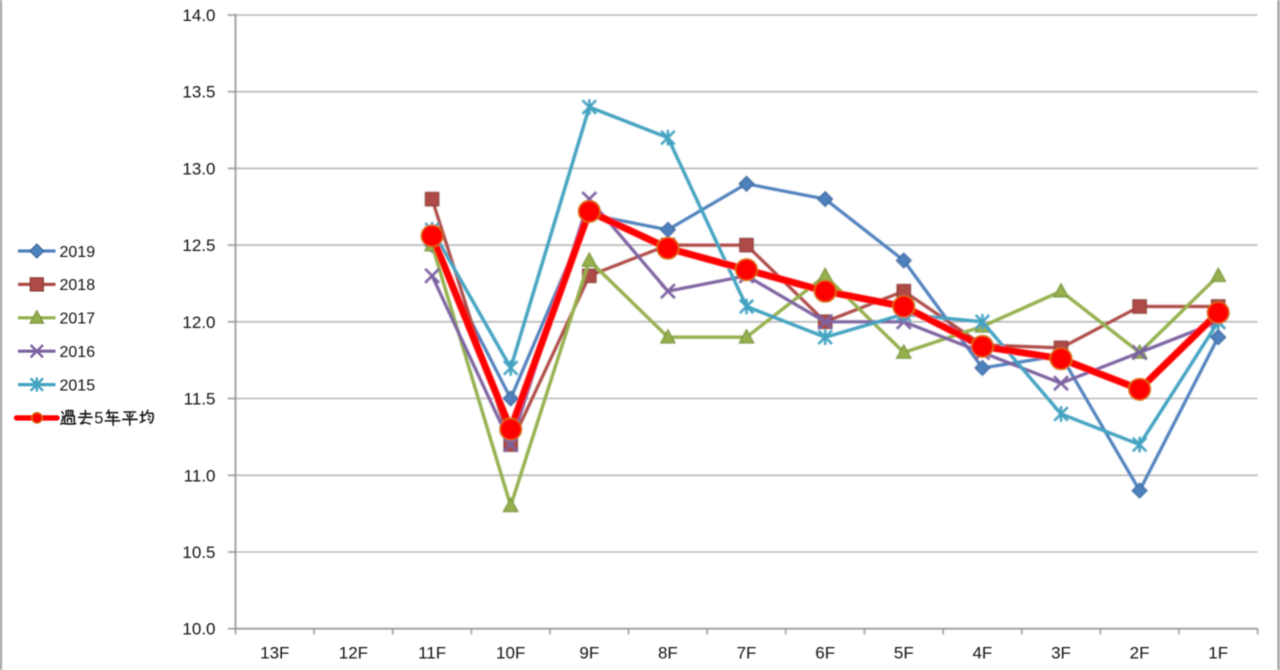 Image resolution: width=1280 pixels, height=670 pixels. What do you see at coordinates (78, 385) in the screenshot?
I see `svg-text: 2015` at bounding box center [78, 385].